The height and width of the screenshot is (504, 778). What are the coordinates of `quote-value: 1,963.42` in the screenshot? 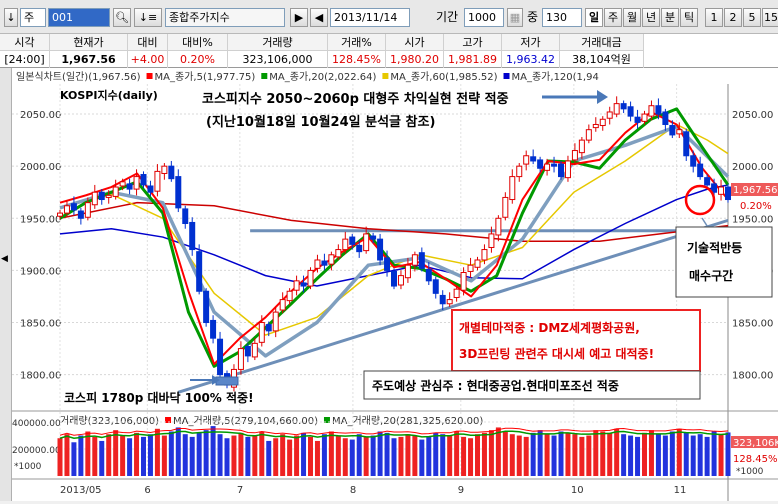 It's located at (531, 59).